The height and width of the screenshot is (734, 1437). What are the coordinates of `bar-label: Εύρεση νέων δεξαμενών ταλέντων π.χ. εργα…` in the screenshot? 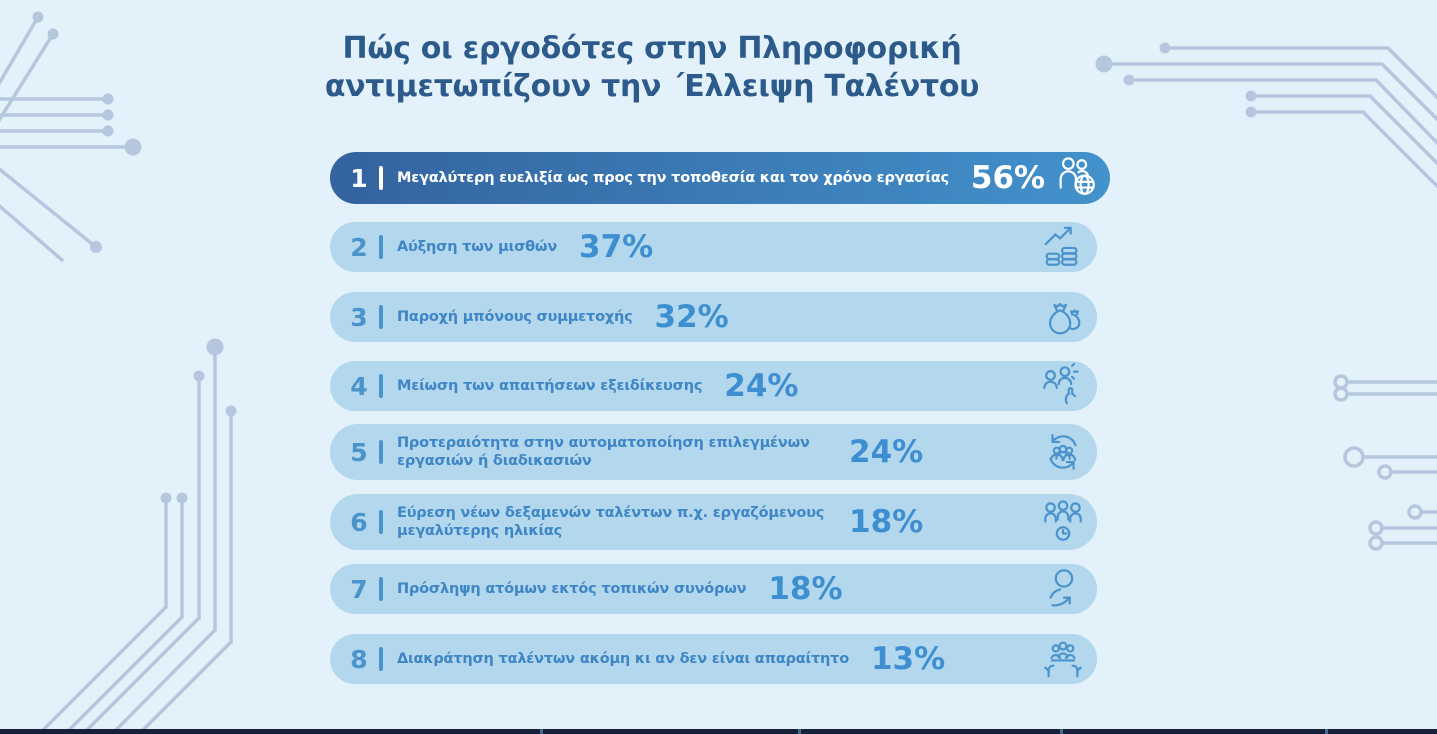 It's located at (611, 521).